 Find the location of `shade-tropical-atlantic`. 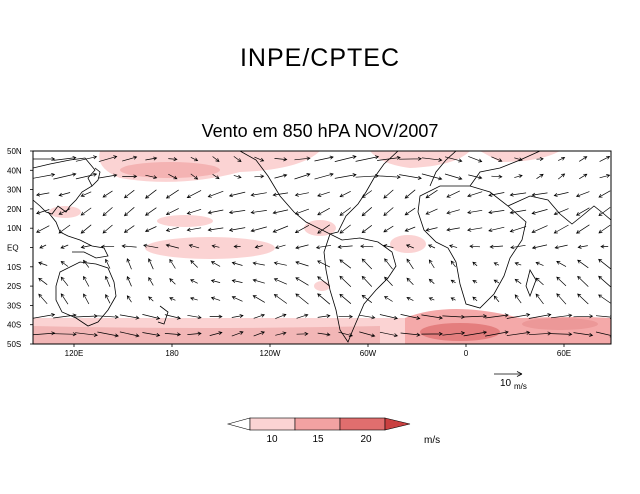

shade-tropical-atlantic is located at coordinates (408, 244).